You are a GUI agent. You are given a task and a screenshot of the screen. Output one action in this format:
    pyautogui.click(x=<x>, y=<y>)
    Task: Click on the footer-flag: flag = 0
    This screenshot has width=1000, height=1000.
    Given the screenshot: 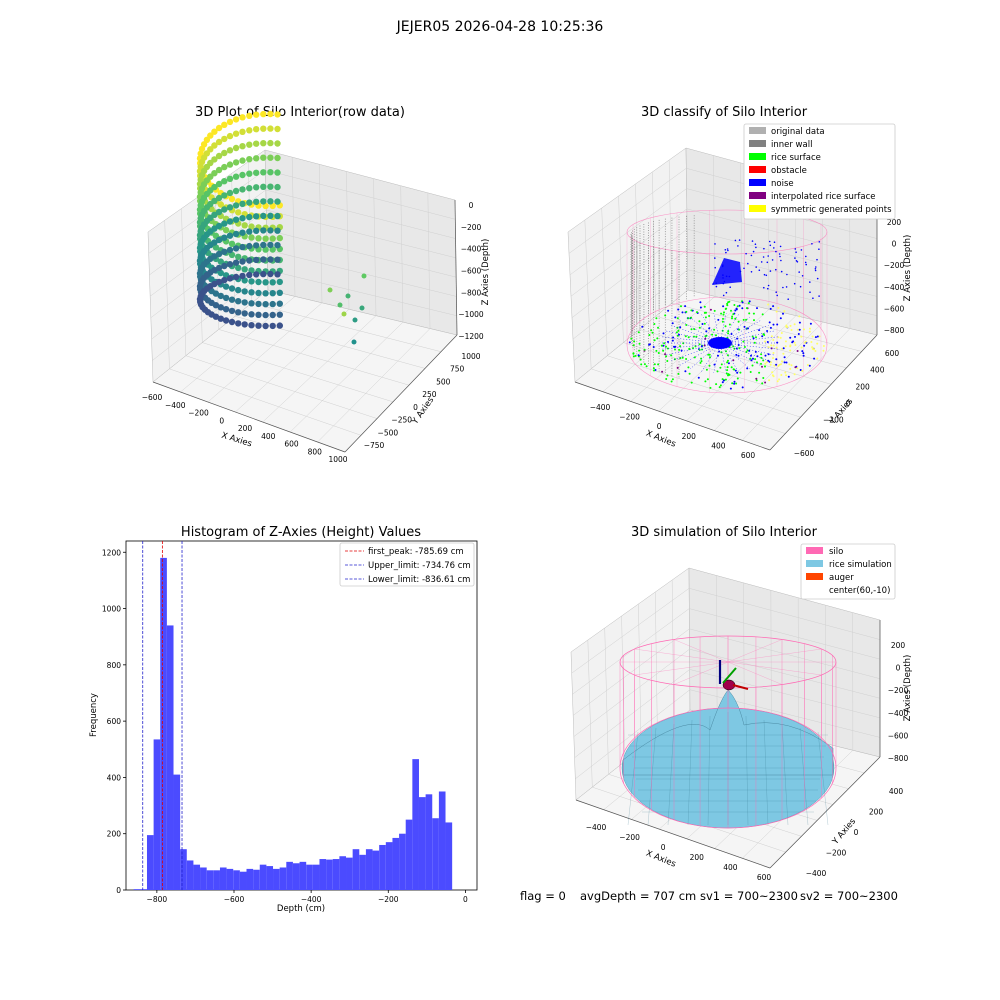 What is the action you would take?
    pyautogui.click(x=543, y=896)
    